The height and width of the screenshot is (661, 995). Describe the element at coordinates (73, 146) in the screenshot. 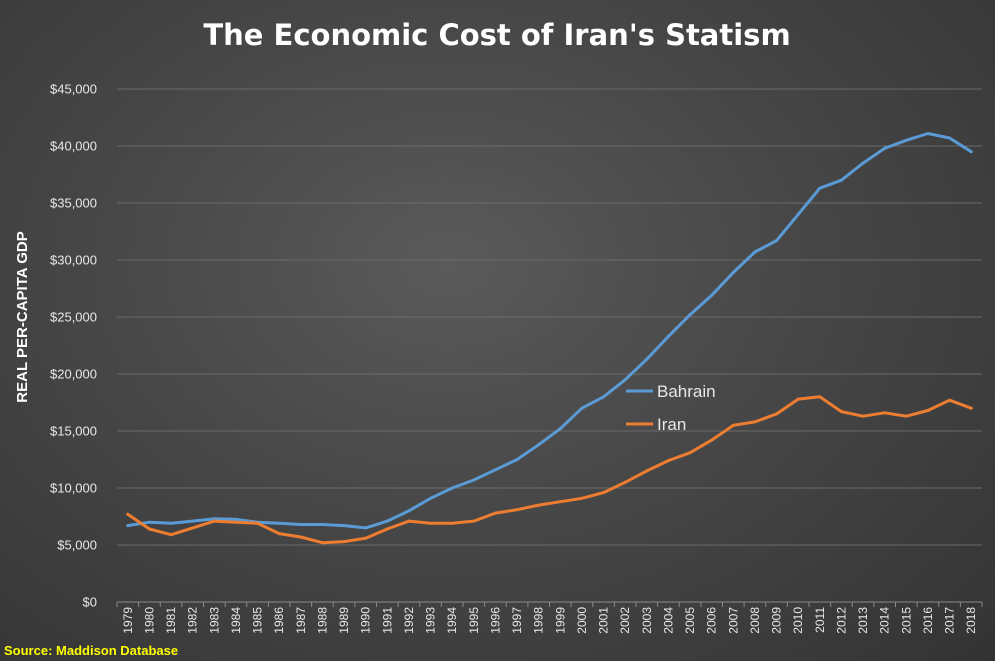

I see `y-tick-label: $40,000` at that location.